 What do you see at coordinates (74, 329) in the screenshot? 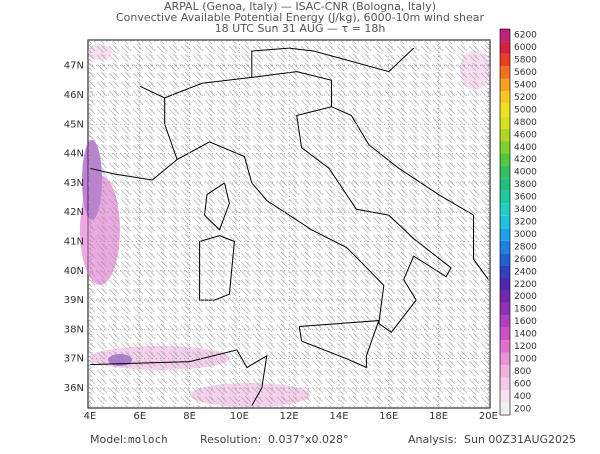
I see `lat-label: 38N` at bounding box center [74, 329].